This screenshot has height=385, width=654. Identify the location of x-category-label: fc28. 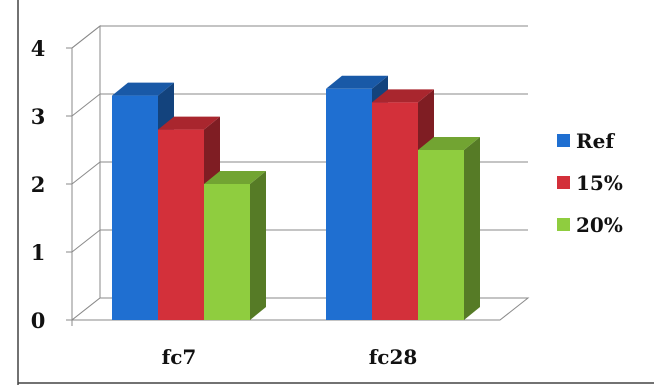
(393, 357).